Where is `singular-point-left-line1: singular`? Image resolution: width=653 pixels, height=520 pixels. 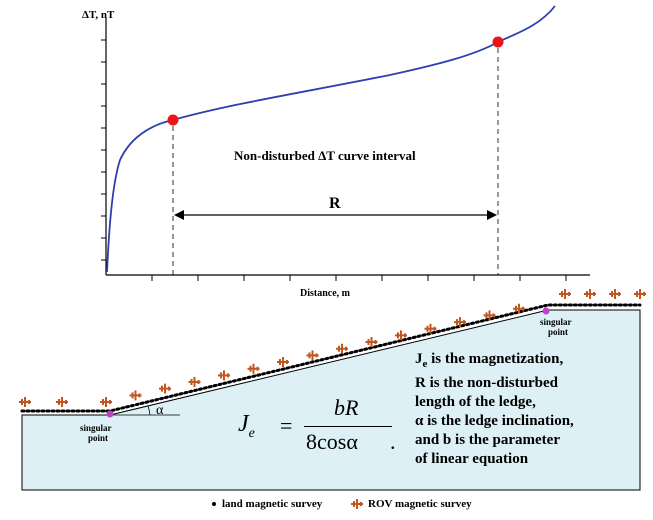
singular-point-left-line1: singular is located at coordinates (96, 428).